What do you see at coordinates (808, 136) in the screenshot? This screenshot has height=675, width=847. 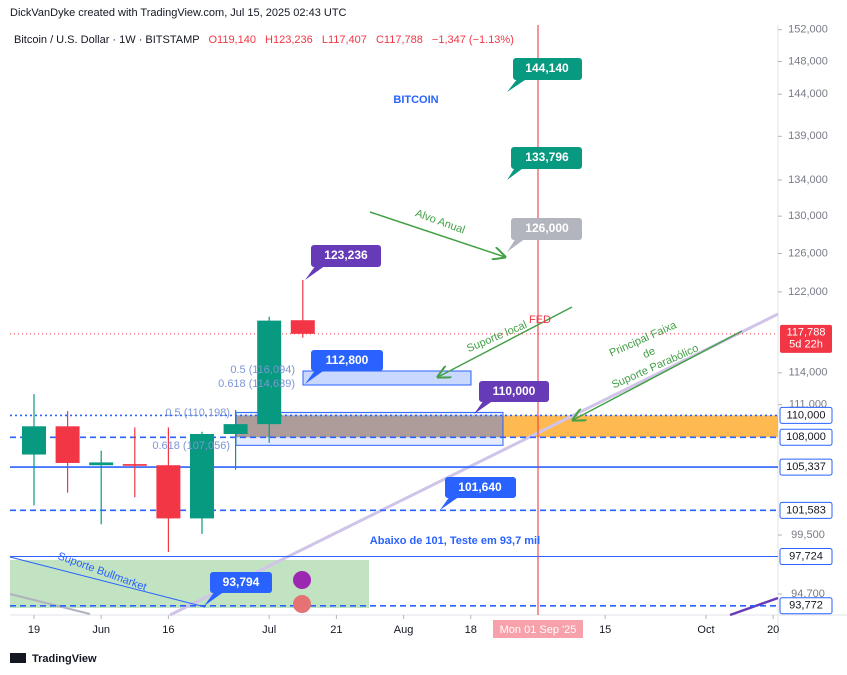 I see `y-tick-label: 139,000` at bounding box center [808, 136].